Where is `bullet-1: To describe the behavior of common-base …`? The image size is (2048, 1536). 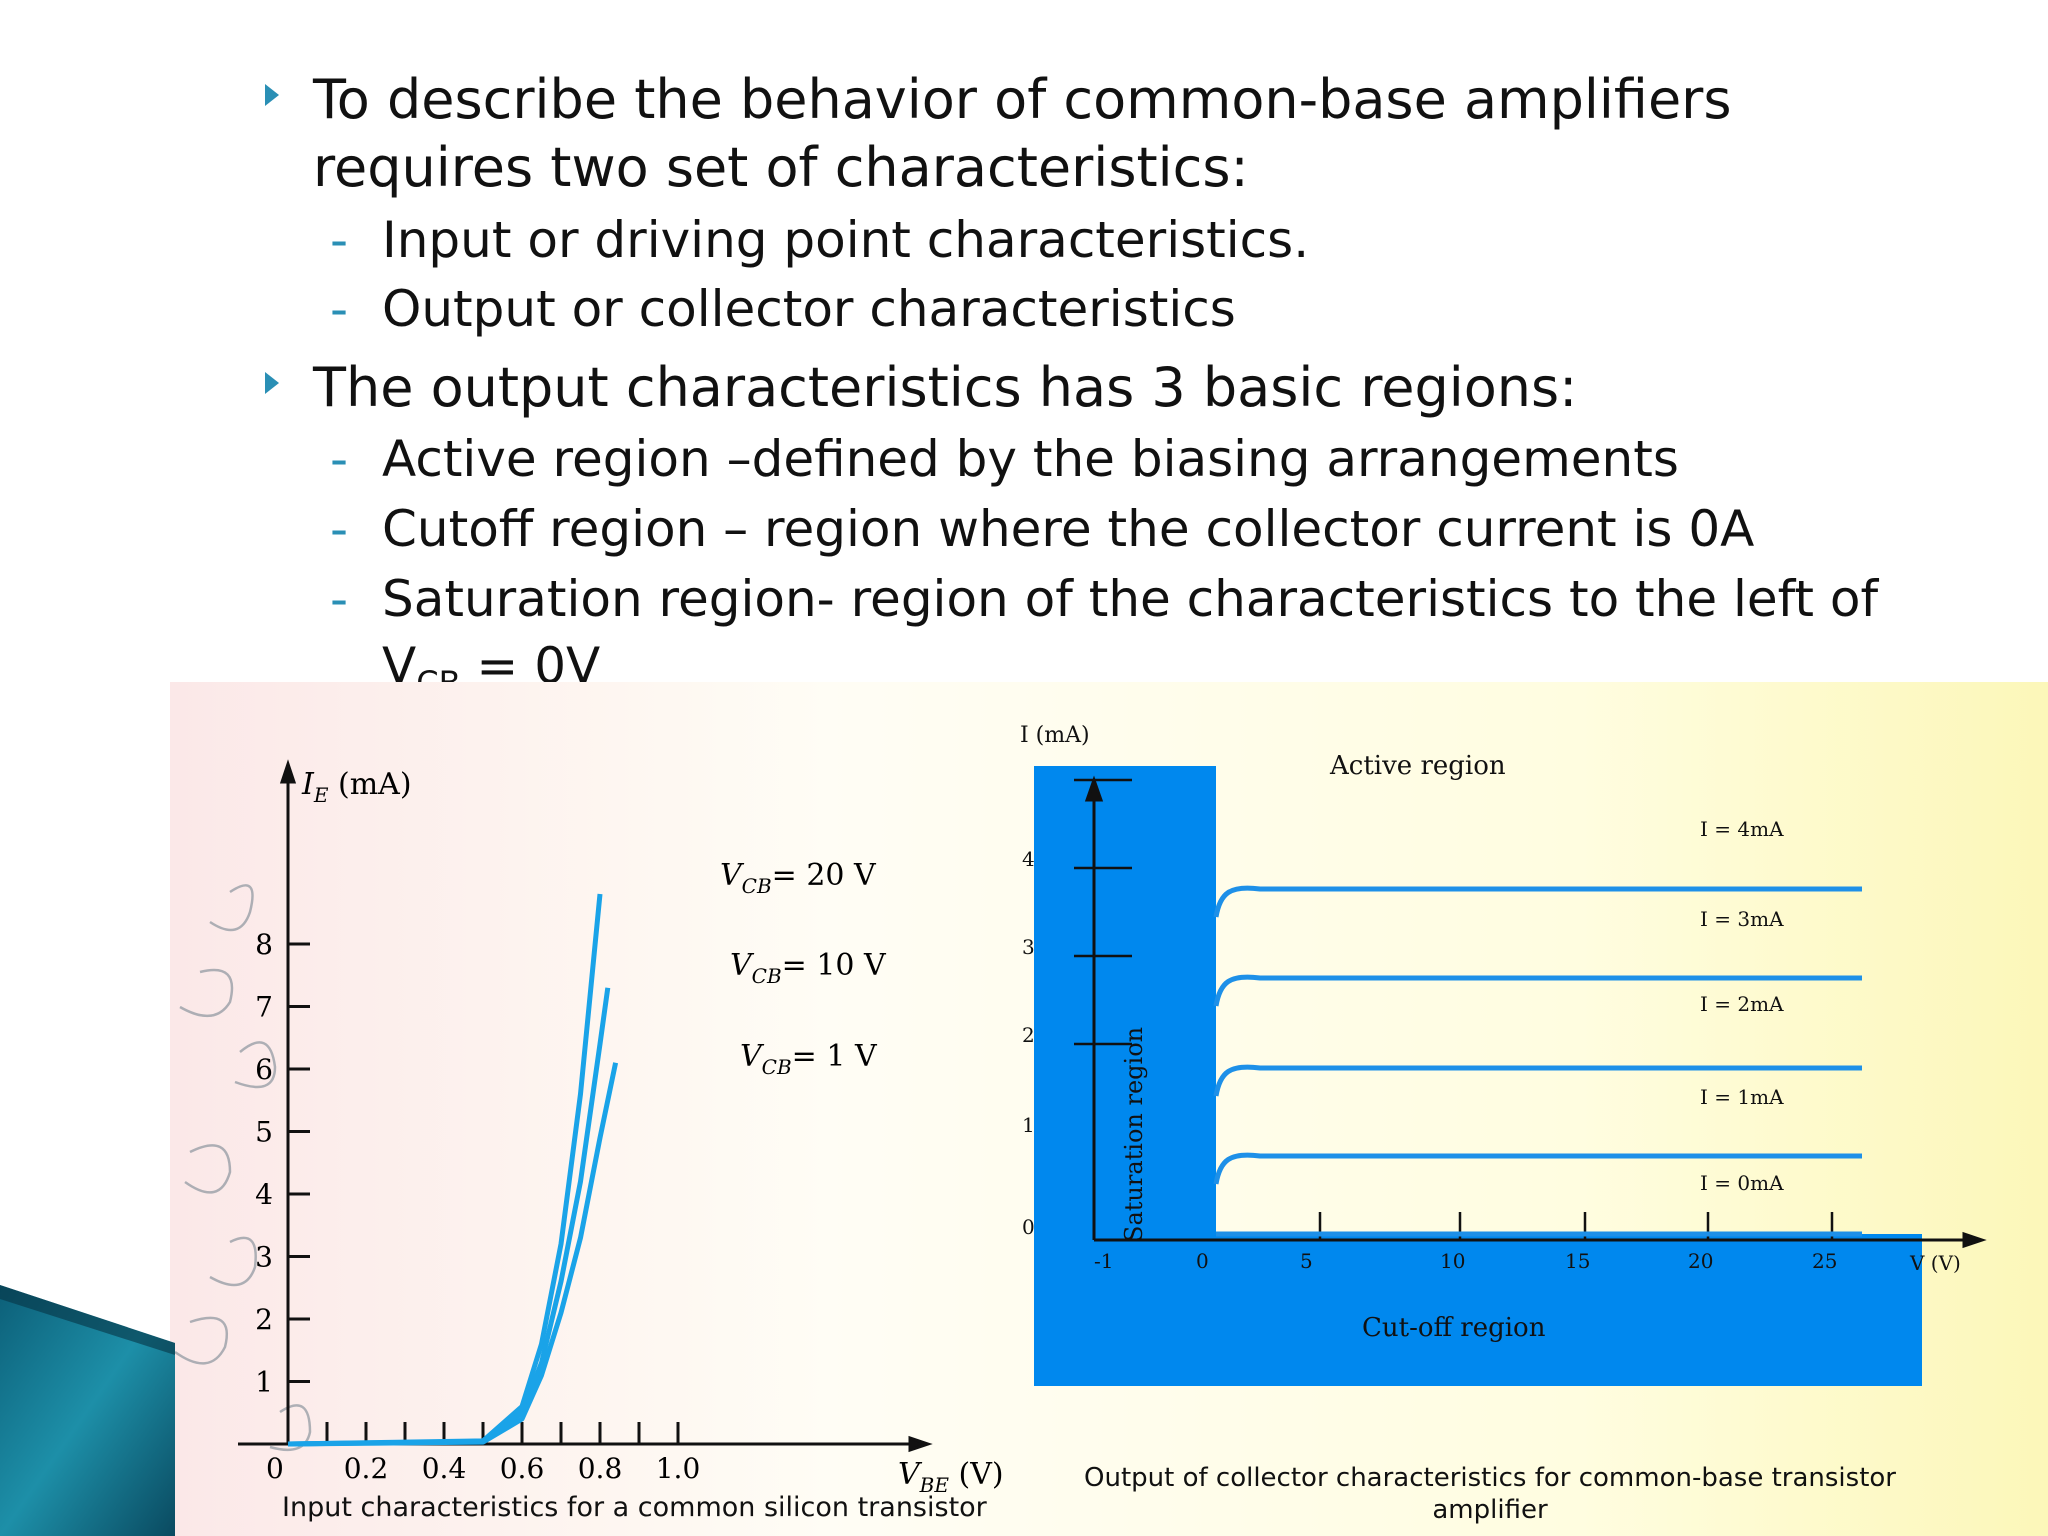 bullet-1: To describe the behavior of common-base … is located at coordinates (998, 134).